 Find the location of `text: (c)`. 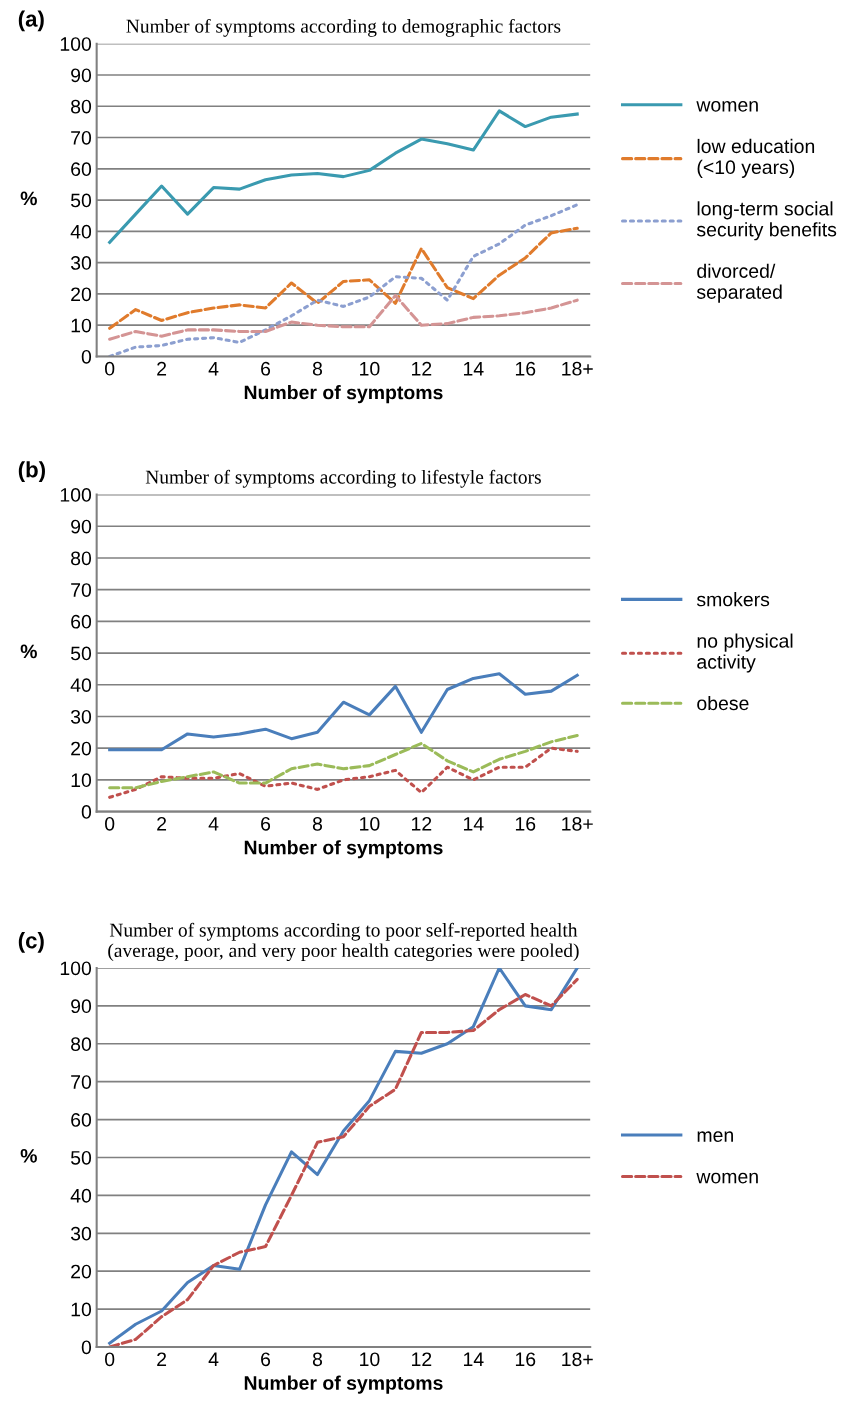

text: (c) is located at coordinates (31, 942).